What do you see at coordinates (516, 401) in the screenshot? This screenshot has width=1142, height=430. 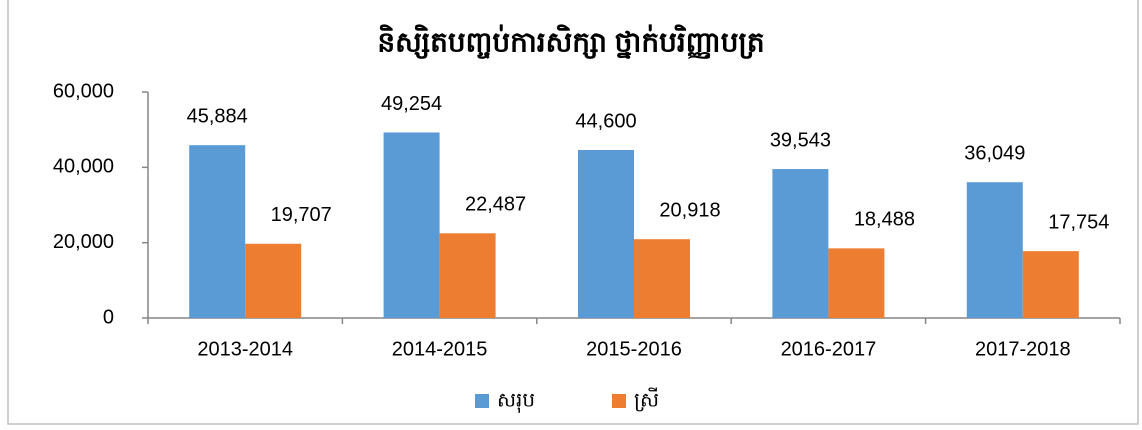 I see `legend-label: សរុប` at bounding box center [516, 401].